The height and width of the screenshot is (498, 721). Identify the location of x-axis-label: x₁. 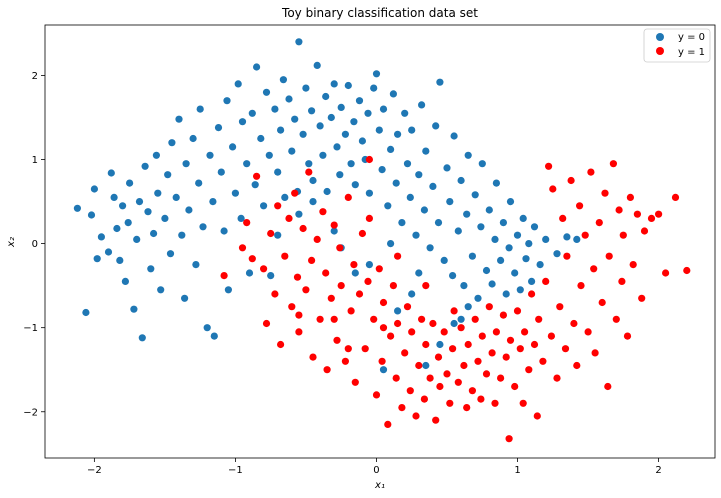
(379, 485).